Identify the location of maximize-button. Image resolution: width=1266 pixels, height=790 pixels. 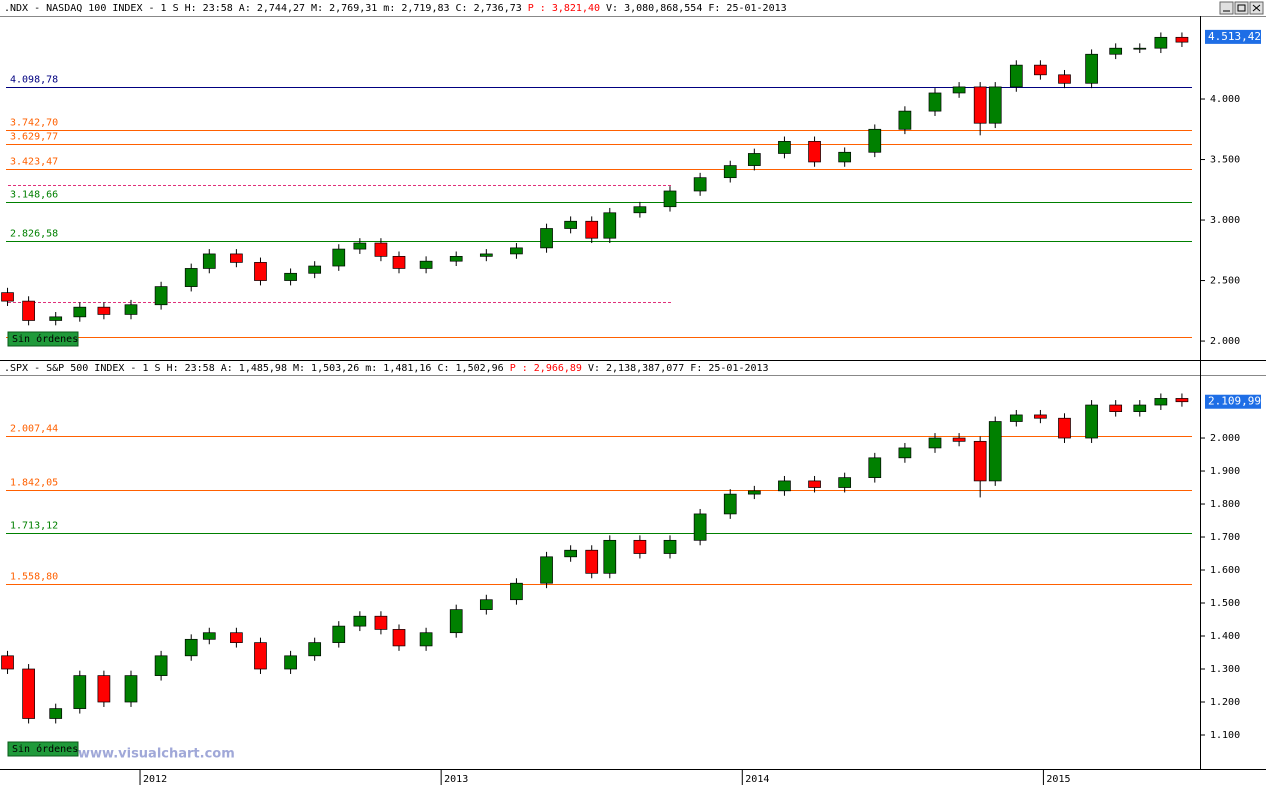
(1241, 8).